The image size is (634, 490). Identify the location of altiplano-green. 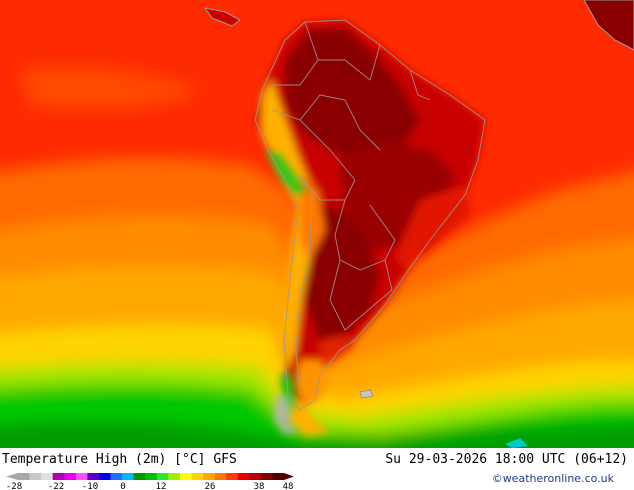
(285, 172).